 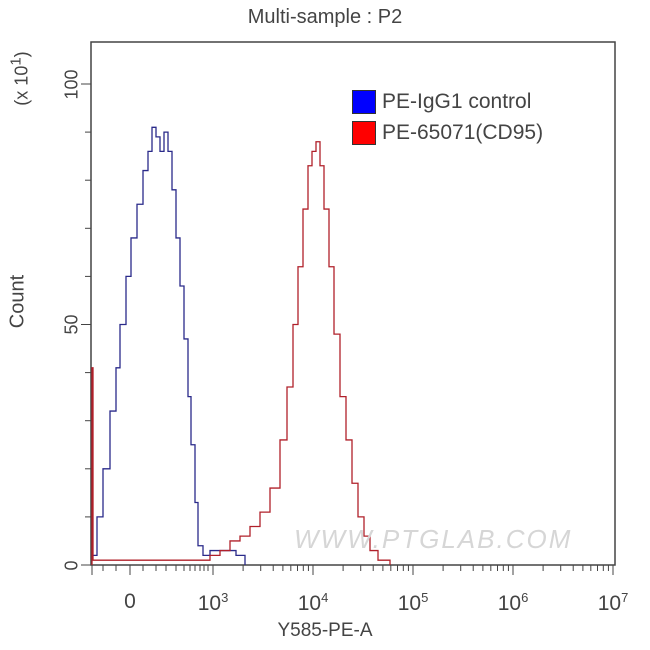 What do you see at coordinates (447, 132) in the screenshot?
I see `legend-item-cd95: PE-65071(CD95)` at bounding box center [447, 132].